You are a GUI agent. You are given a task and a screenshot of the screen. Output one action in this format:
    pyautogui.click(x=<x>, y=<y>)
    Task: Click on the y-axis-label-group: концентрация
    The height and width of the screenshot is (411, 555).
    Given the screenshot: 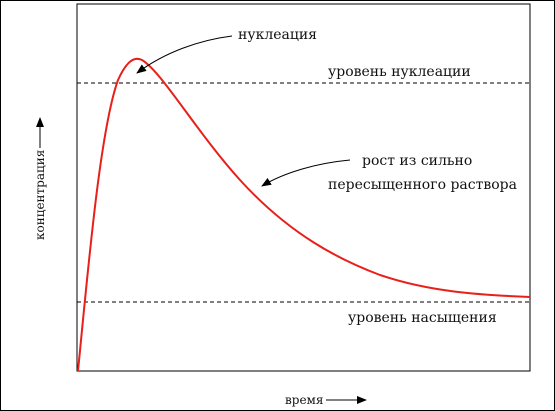 What is the action you would take?
    pyautogui.click(x=40, y=178)
    